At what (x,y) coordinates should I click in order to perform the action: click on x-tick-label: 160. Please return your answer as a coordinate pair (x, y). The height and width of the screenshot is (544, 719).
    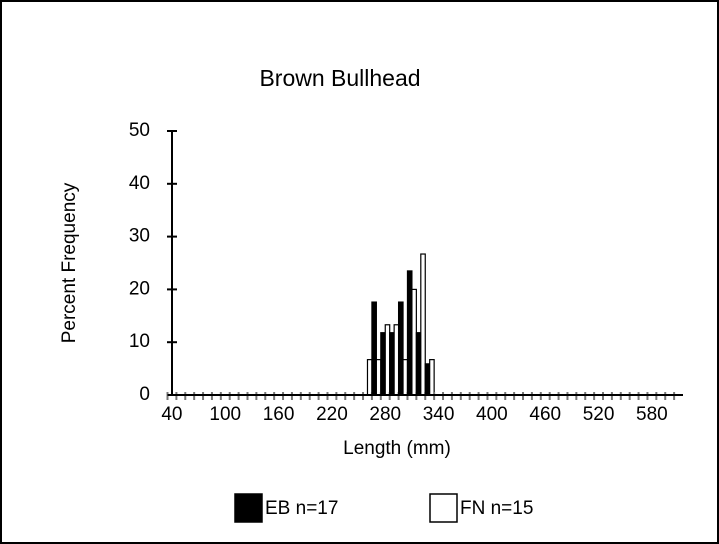
    Looking at the image, I should click on (279, 414).